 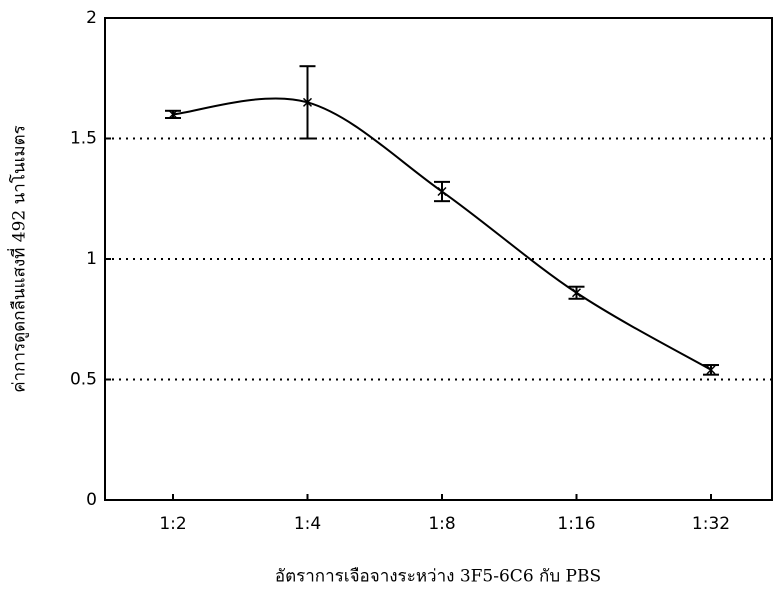 I want to click on y-tick-label: 1, so click(x=91, y=259).